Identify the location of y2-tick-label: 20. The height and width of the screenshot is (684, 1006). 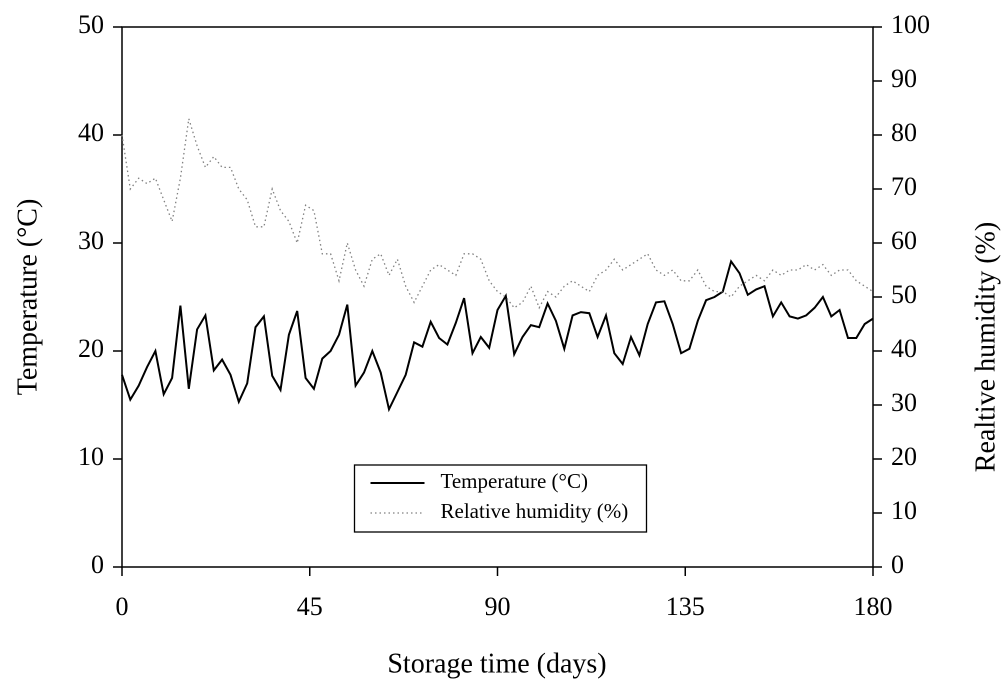
(904, 456).